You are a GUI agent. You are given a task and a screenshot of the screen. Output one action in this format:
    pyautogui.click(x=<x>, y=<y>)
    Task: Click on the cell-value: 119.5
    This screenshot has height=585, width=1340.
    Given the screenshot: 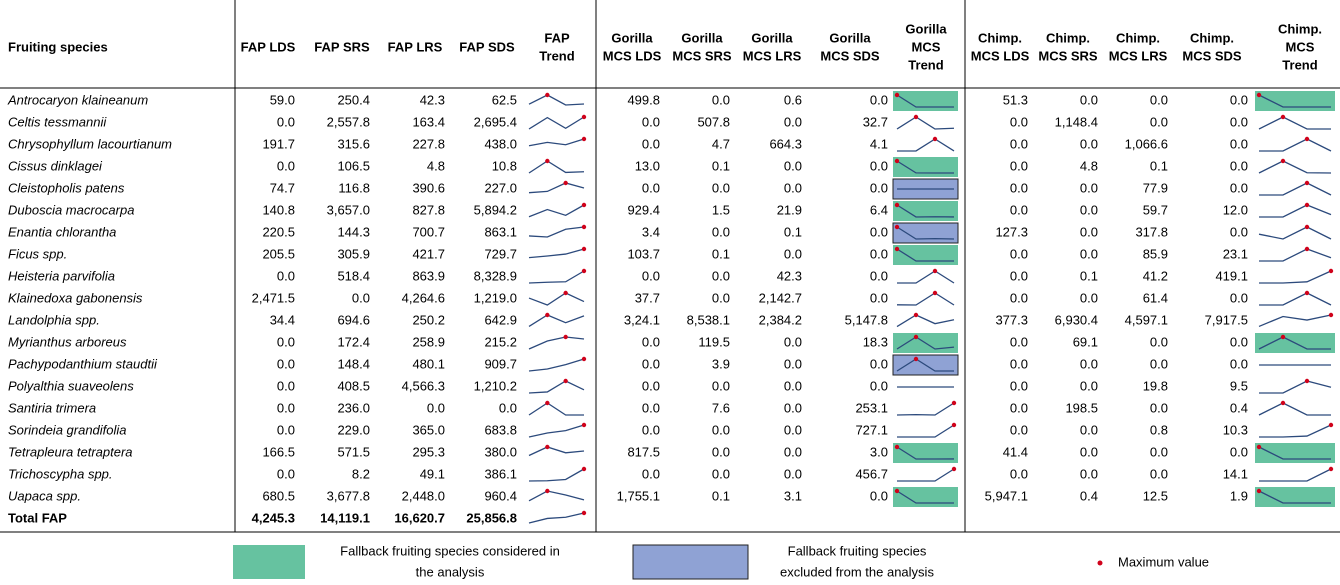 What is the action you would take?
    pyautogui.click(x=714, y=341)
    